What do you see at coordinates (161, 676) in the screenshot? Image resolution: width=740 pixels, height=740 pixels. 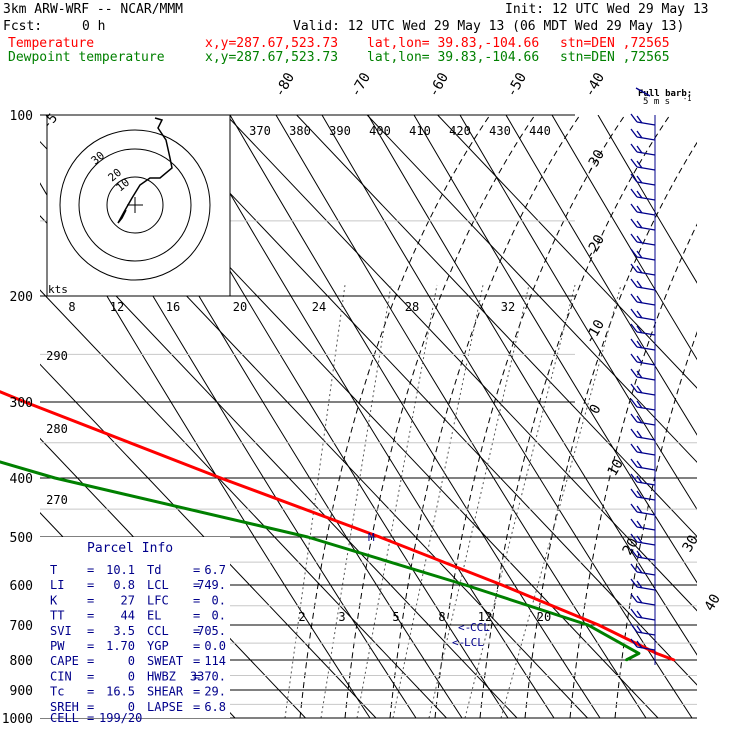 I see `parcel-key-2: HWBZ` at bounding box center [161, 676].